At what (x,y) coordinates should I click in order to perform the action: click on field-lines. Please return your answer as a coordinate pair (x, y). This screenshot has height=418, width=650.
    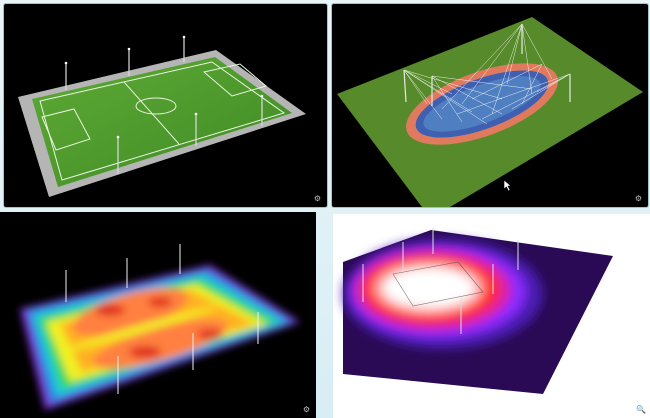
    Looking at the image, I should click on (162, 121).